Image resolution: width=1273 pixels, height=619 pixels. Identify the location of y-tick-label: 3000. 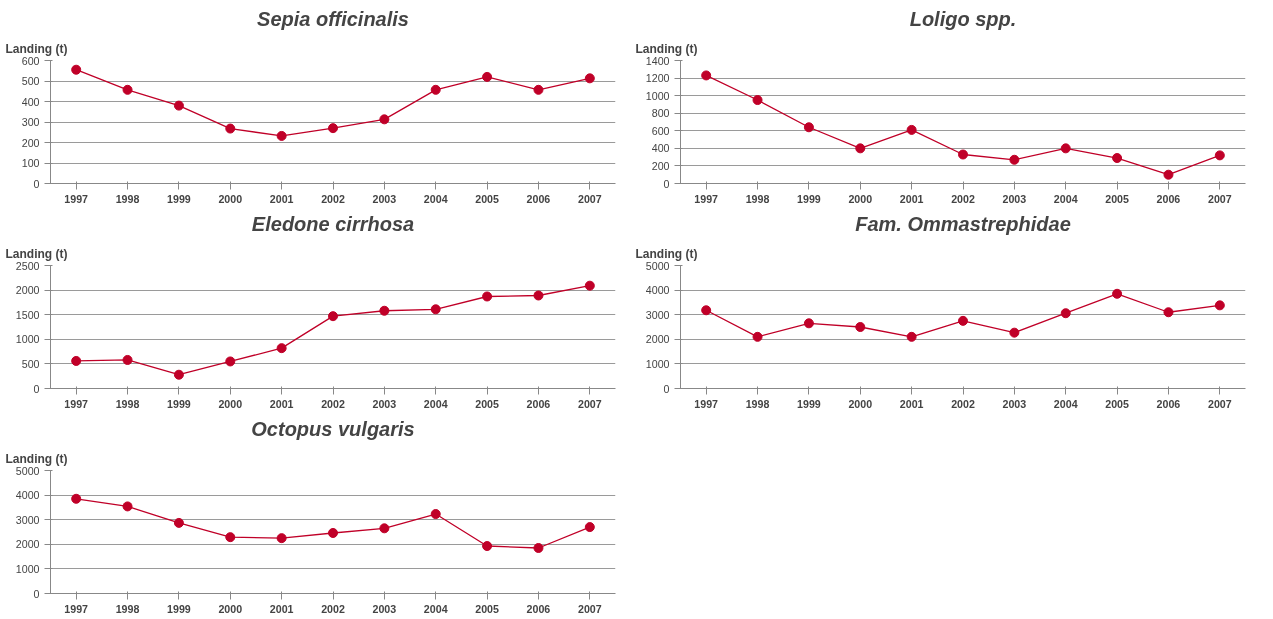
(27, 519).